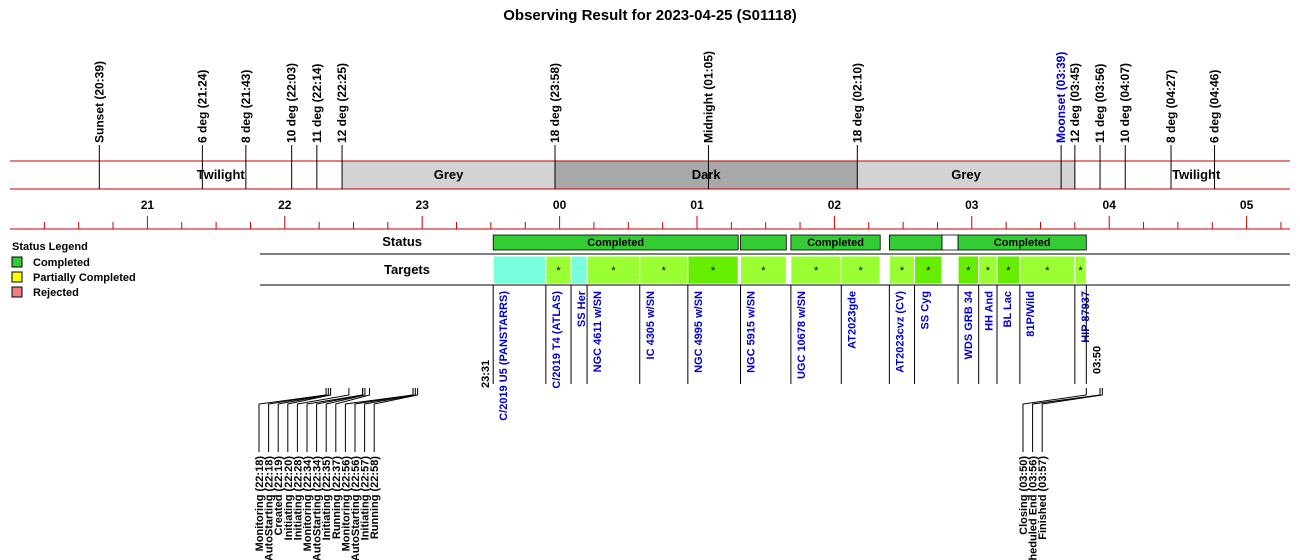  What do you see at coordinates (699, 332) in the screenshot?
I see `target-name-link: NGC 4995 w/SN` at bounding box center [699, 332].